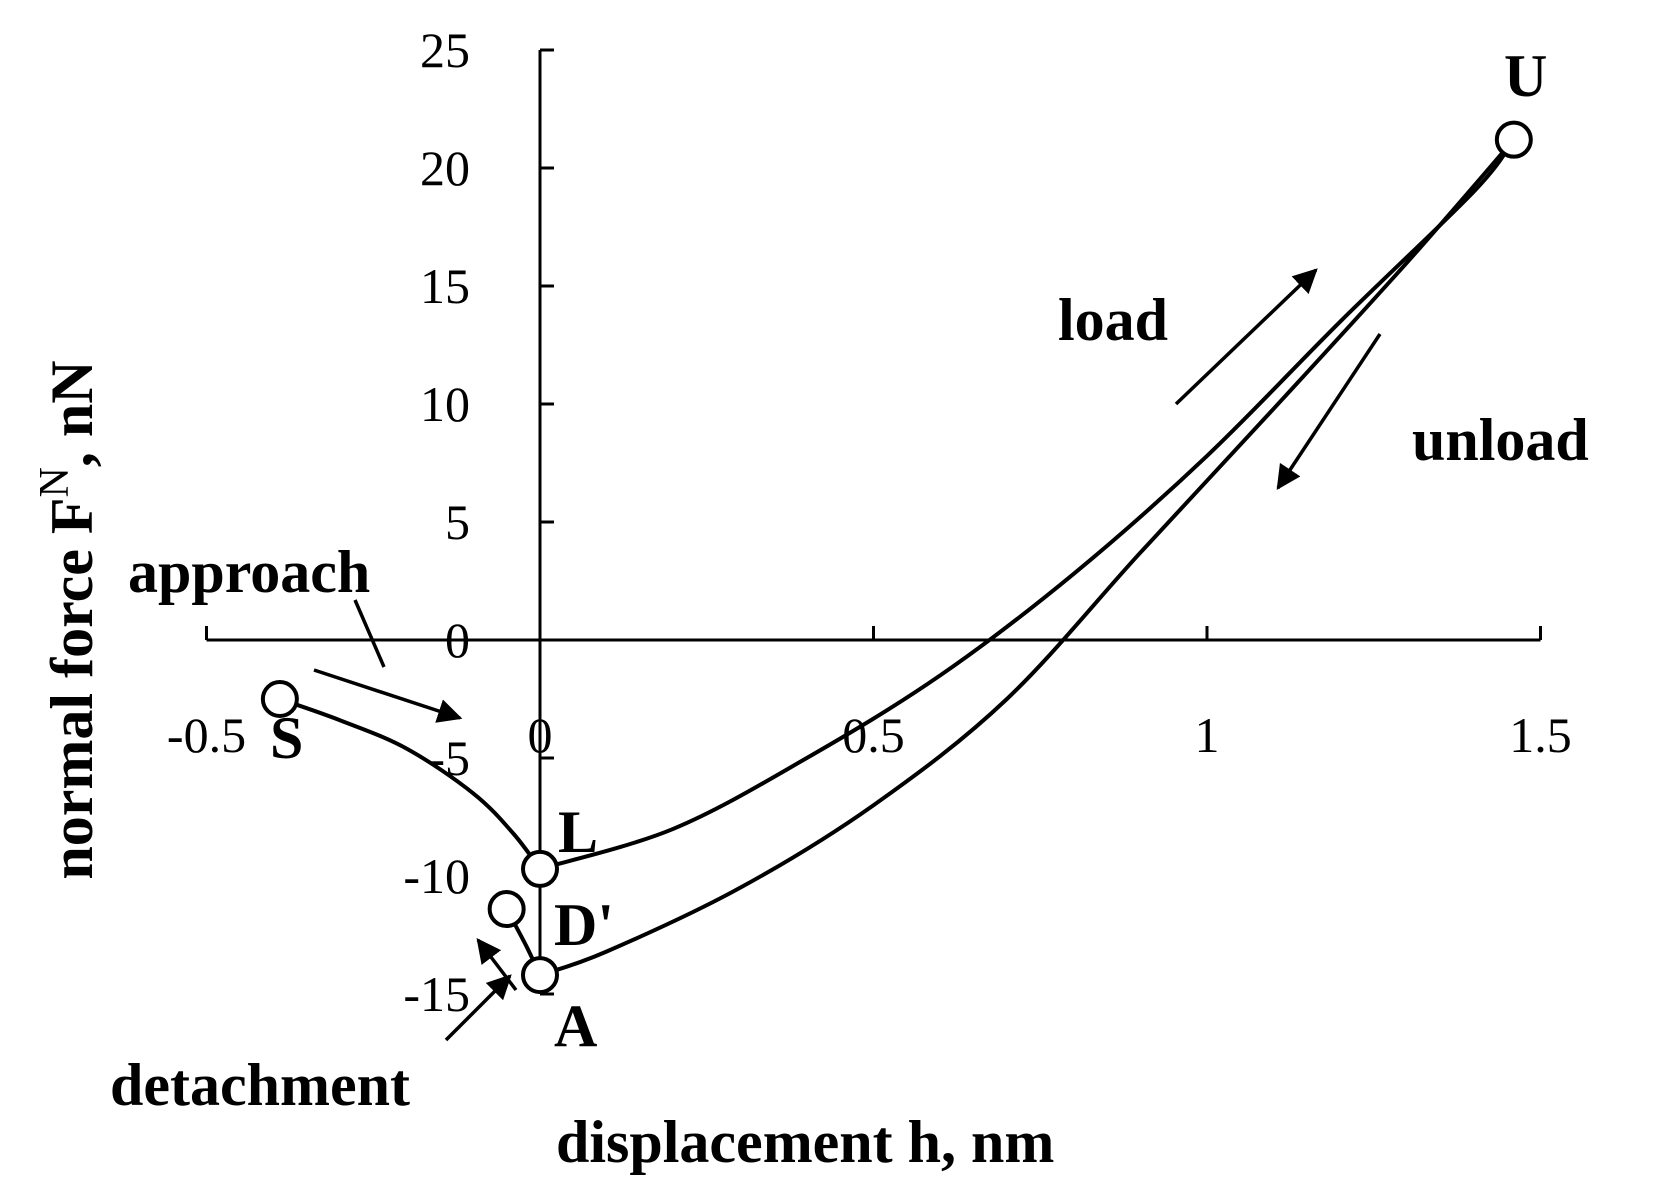  I want to click on point-marker-s, so click(279, 699).